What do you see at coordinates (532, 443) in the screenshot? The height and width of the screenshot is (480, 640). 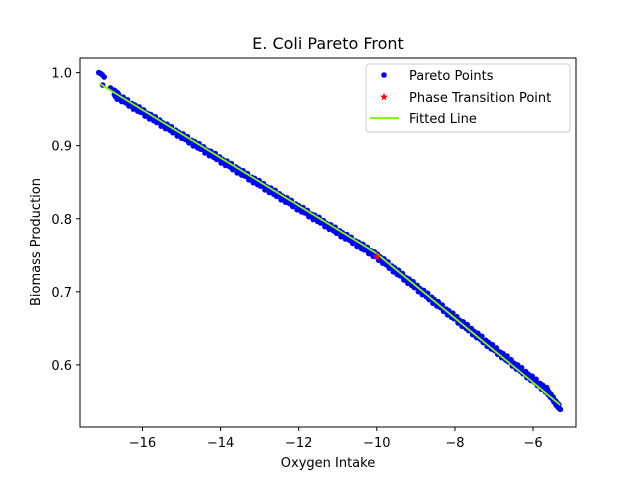 I see `x-tick-label: −6` at bounding box center [532, 443].